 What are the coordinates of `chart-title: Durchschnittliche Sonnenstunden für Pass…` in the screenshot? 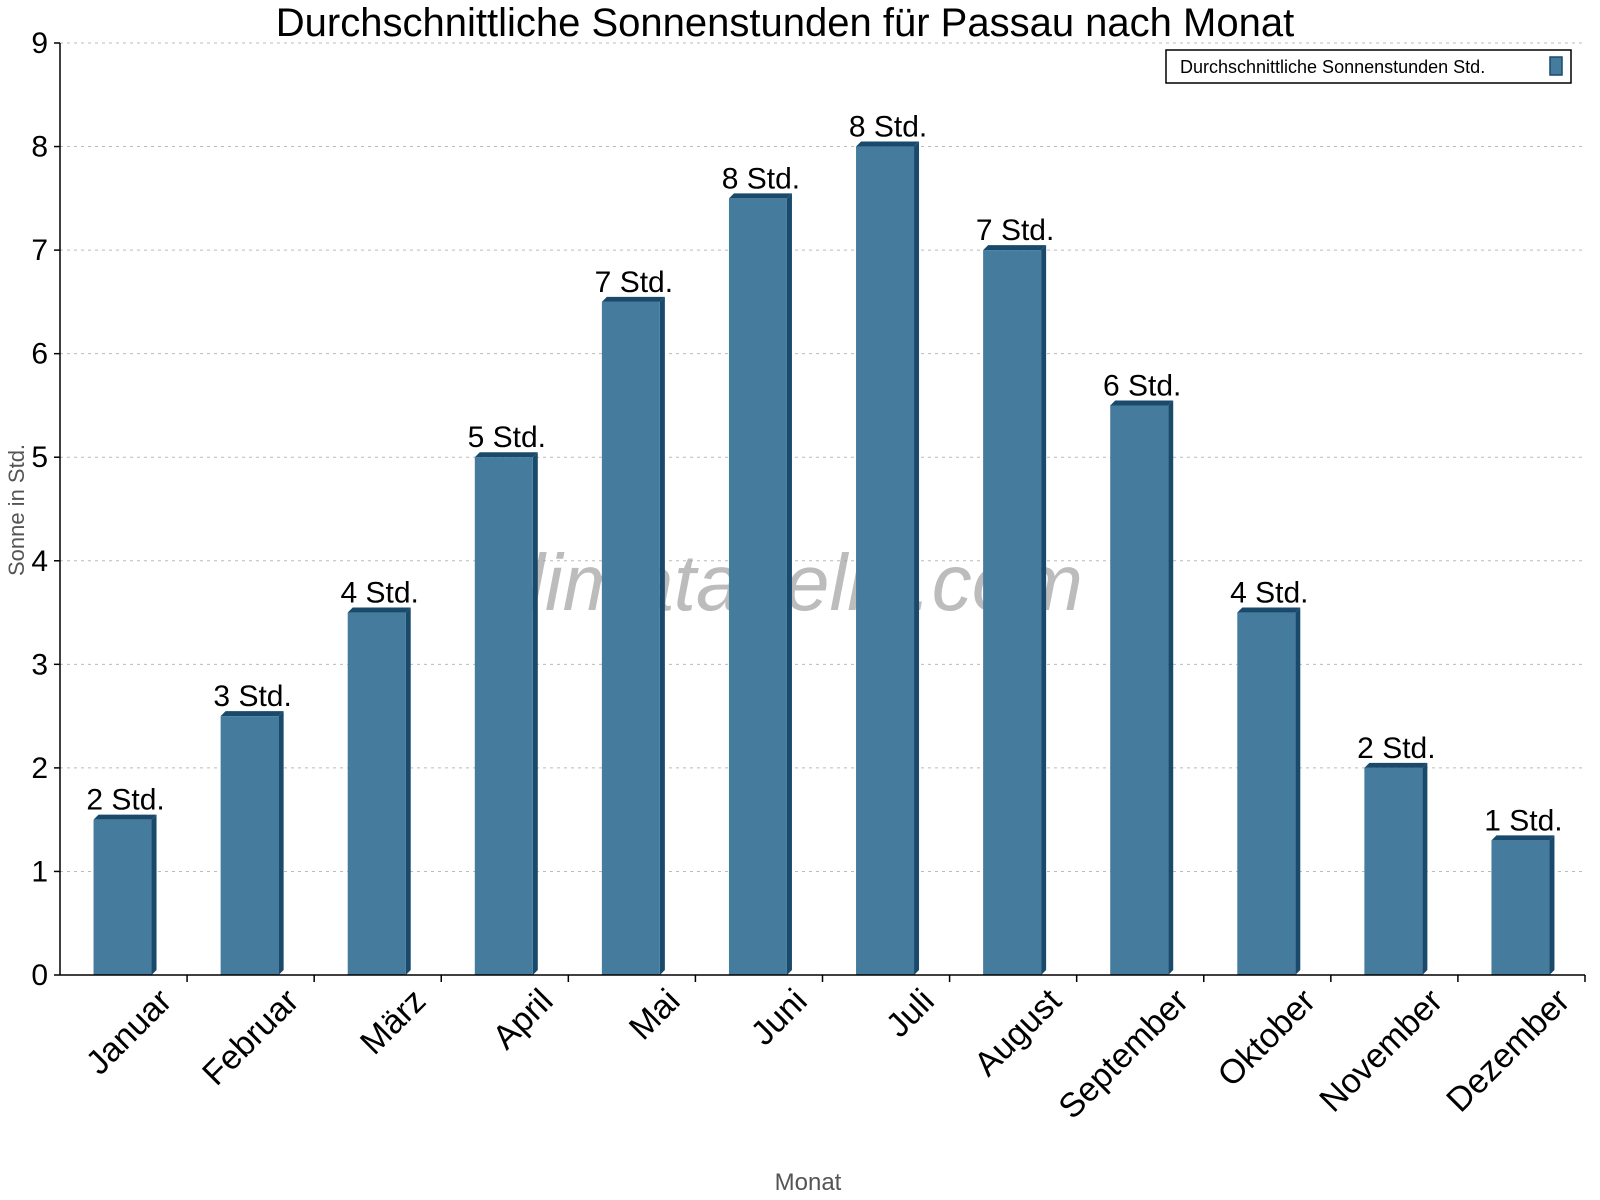 It's located at (785, 23).